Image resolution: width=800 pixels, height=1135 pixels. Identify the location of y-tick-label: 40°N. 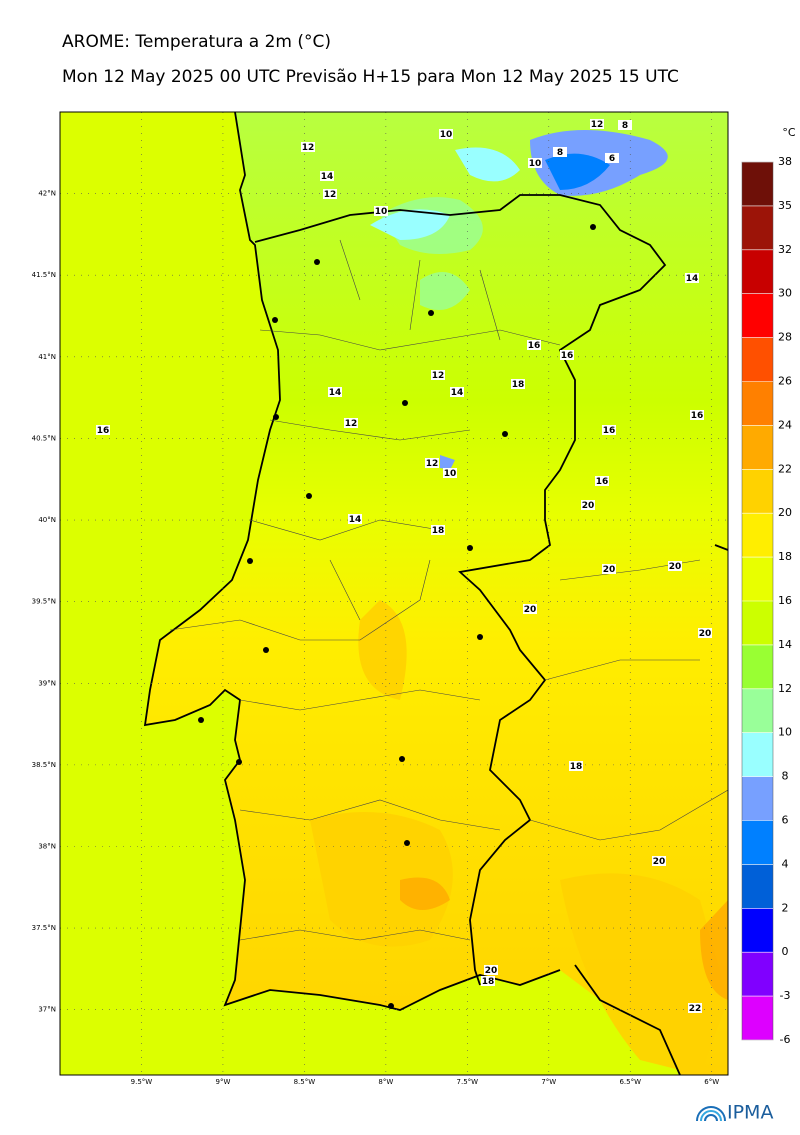
(47, 520).